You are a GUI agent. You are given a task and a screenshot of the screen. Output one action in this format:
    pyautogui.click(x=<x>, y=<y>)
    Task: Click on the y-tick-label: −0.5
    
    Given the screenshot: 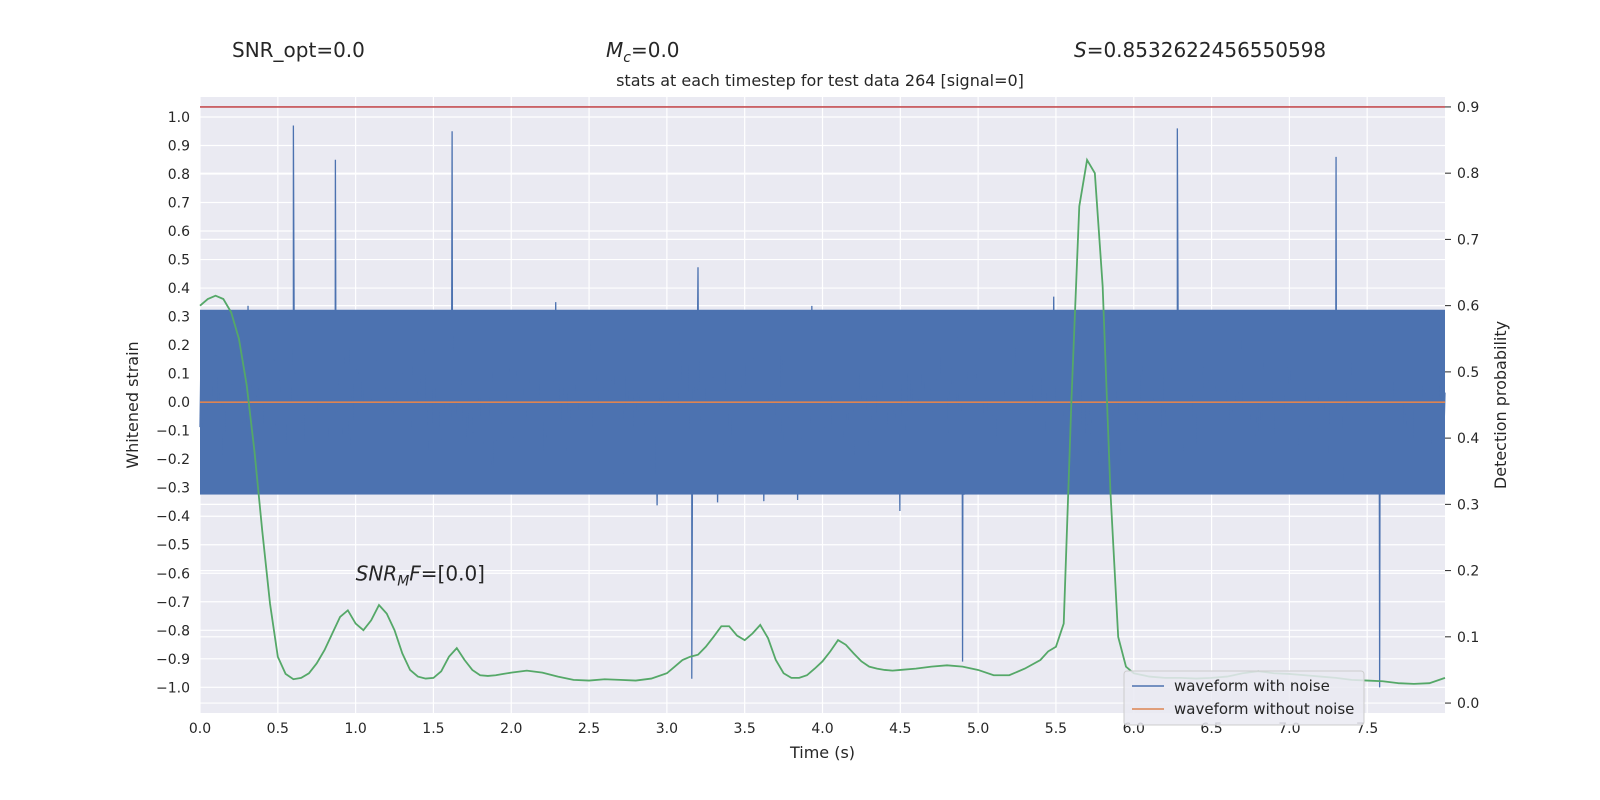 What is the action you would take?
    pyautogui.click(x=173, y=546)
    